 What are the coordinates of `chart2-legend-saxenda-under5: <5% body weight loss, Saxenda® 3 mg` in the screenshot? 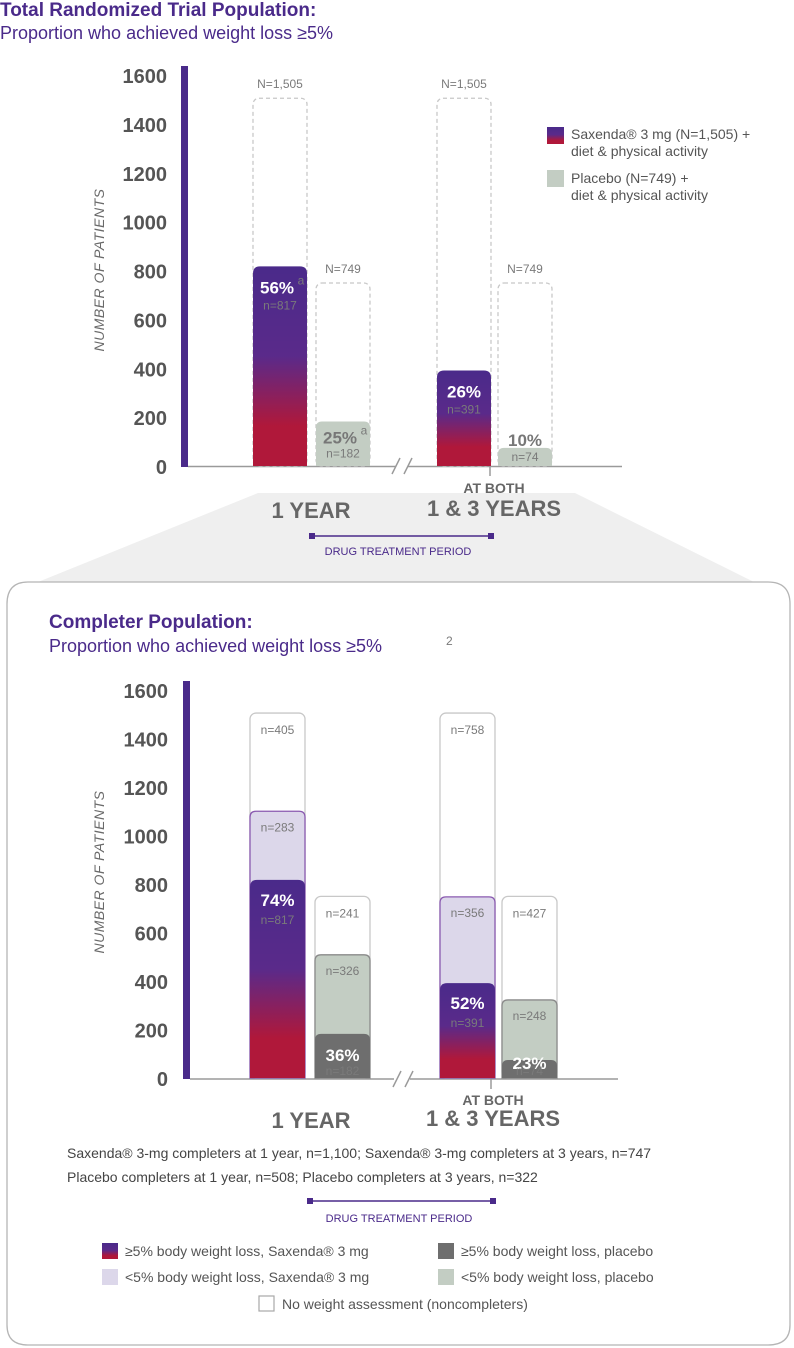 It's located at (247, 1277).